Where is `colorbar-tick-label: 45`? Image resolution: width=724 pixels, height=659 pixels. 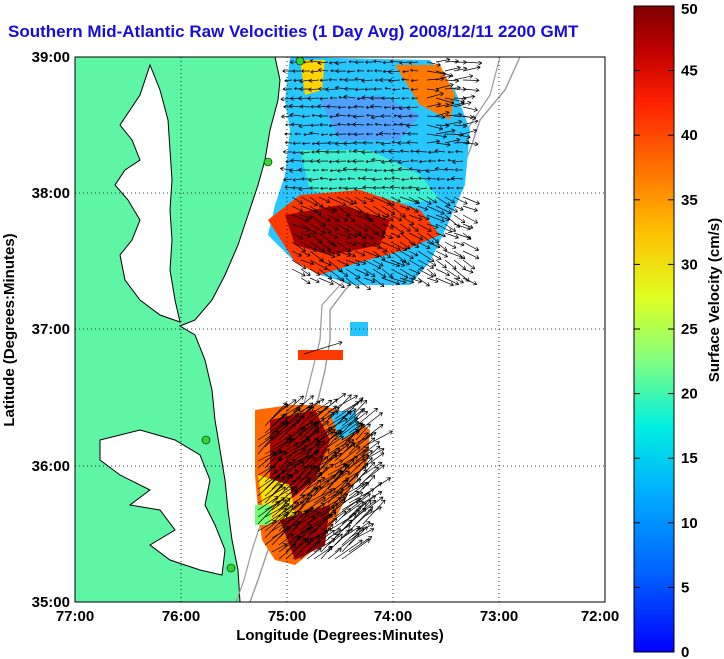
colorbar-tick-label: 45 is located at coordinates (689, 71).